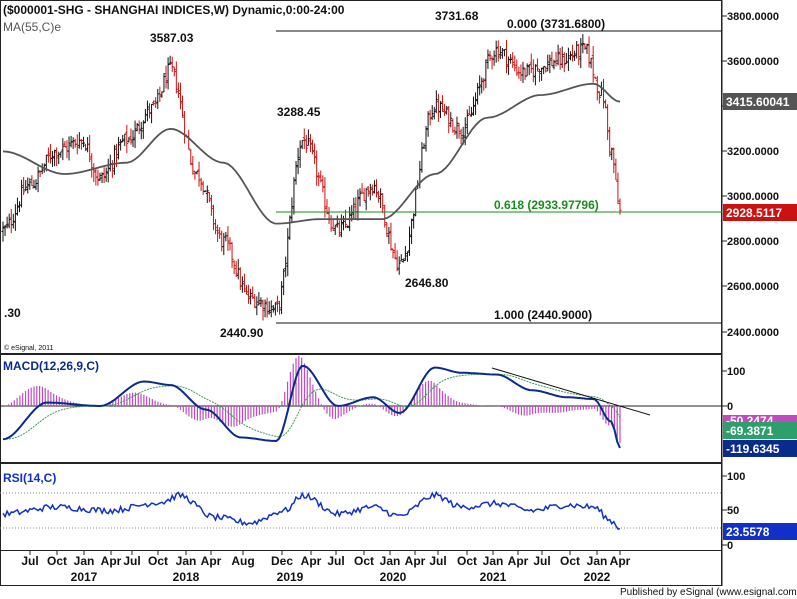 The image size is (797, 599). I want to click on rsi-value-tag, so click(760, 531).